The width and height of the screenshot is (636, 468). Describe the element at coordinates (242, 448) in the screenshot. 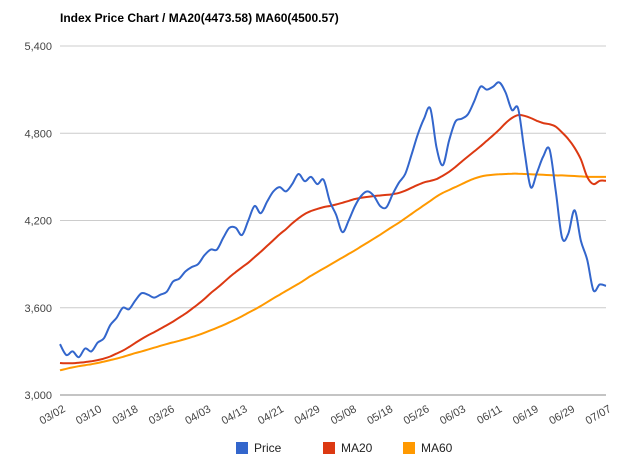

I see `legend-swatch-price` at that location.